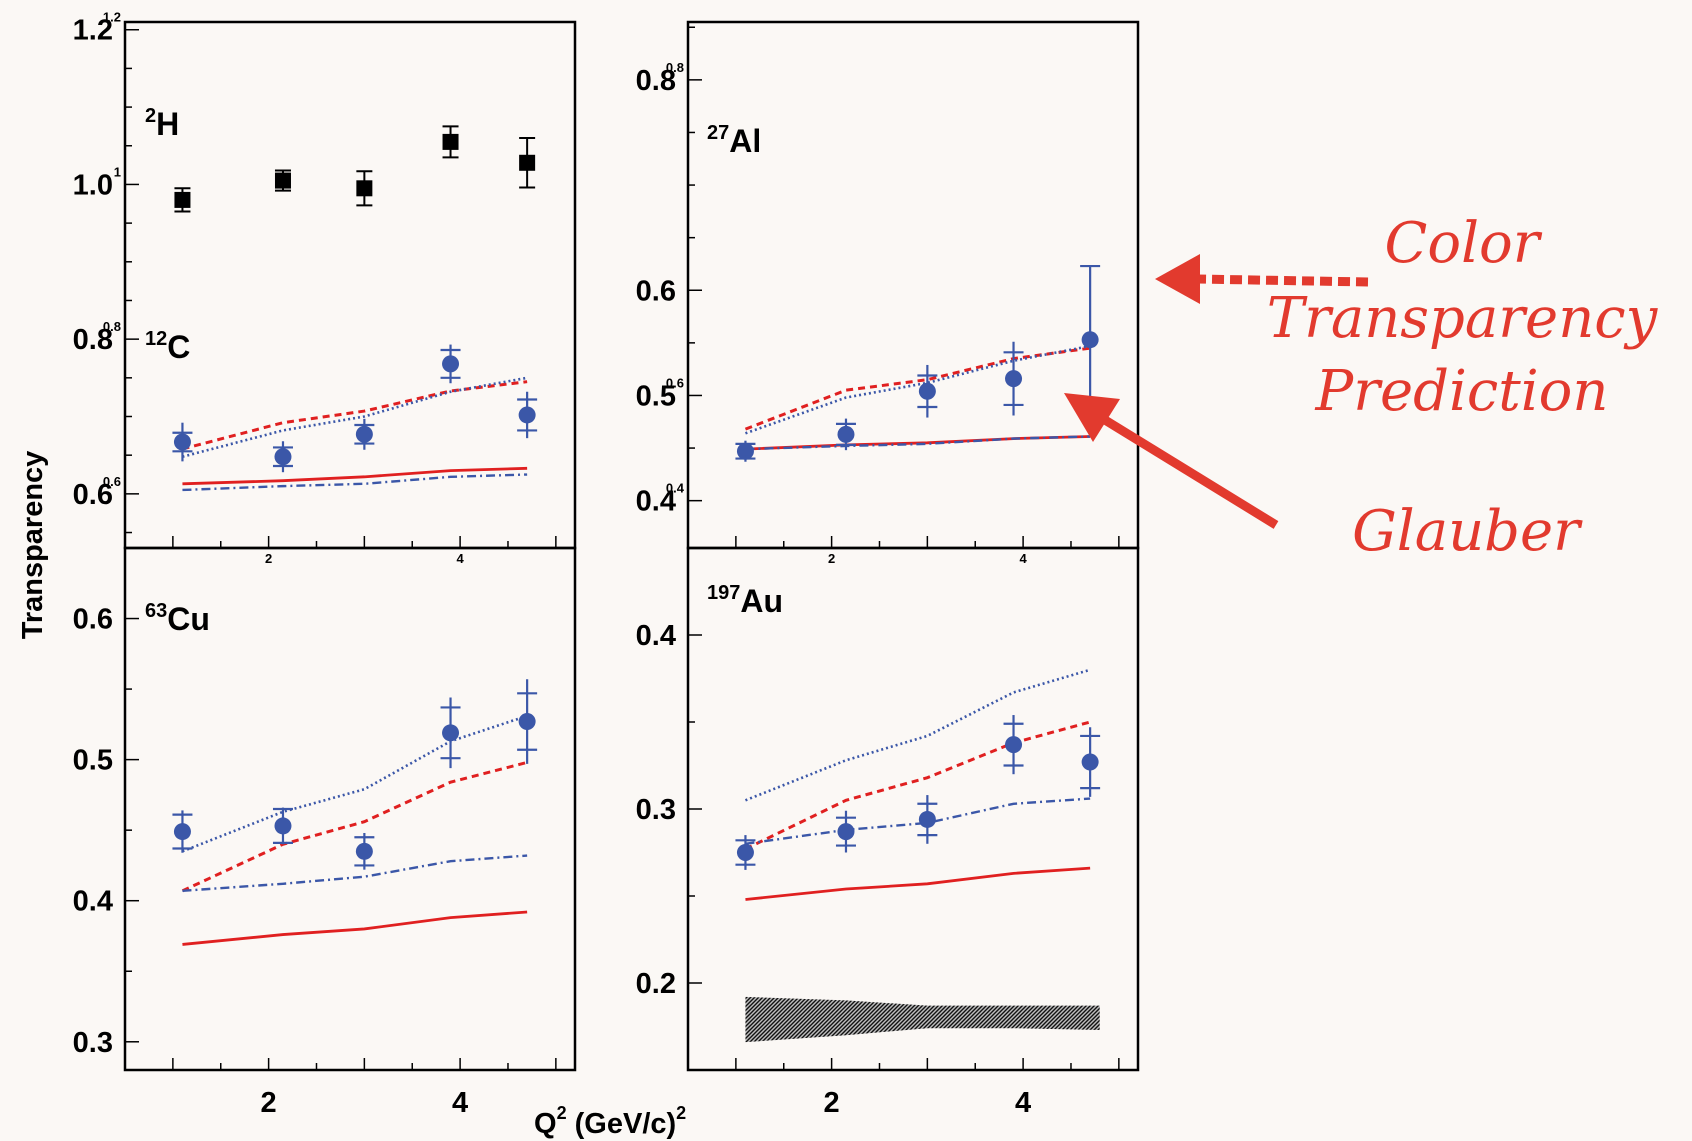  I want to click on nucleus-symbol: H, so click(167, 124).